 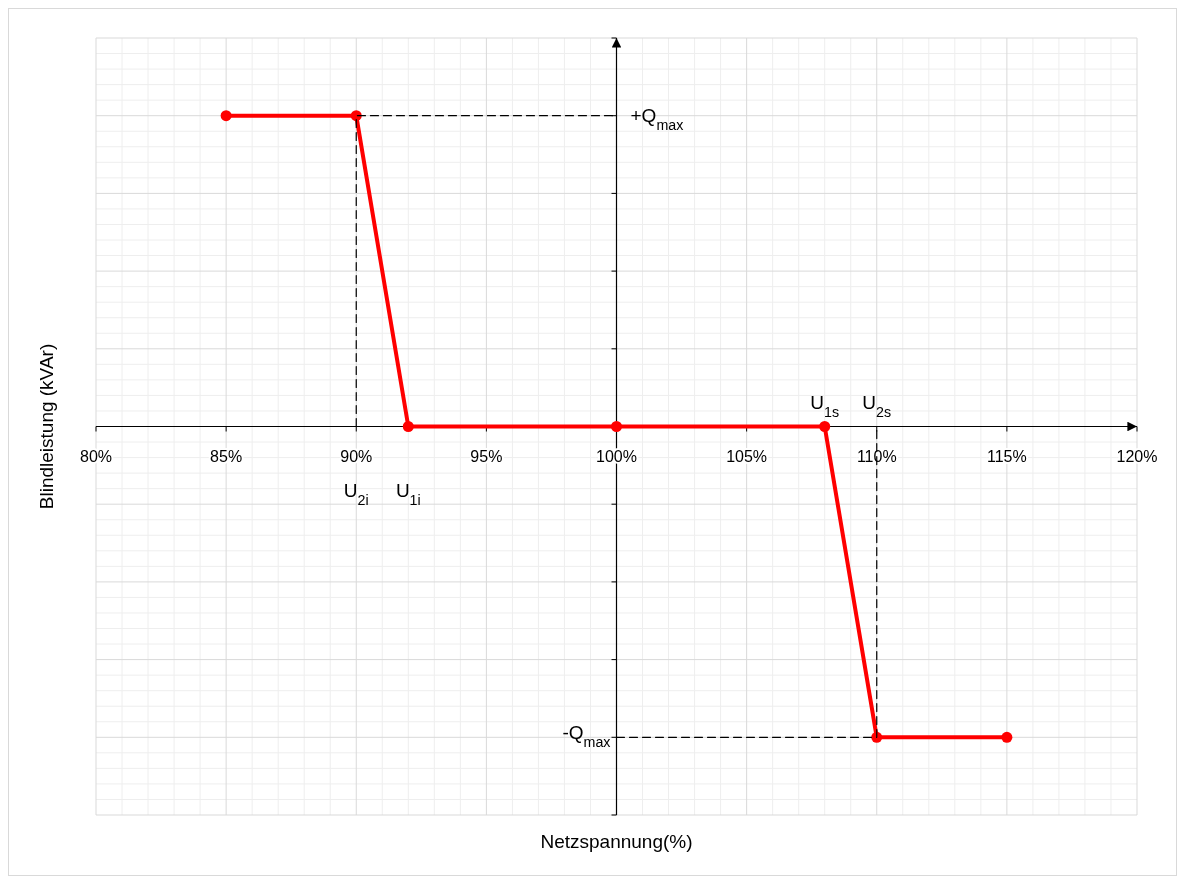 What do you see at coordinates (877, 405) in the screenshot?
I see `annotation: U$_{2s}$` at bounding box center [877, 405].